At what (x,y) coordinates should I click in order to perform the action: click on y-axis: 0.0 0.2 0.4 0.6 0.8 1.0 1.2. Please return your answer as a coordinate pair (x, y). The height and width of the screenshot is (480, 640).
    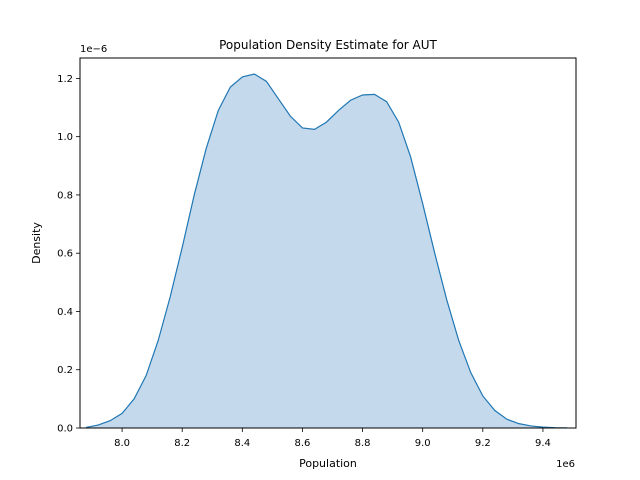
    Looking at the image, I should click on (68, 254).